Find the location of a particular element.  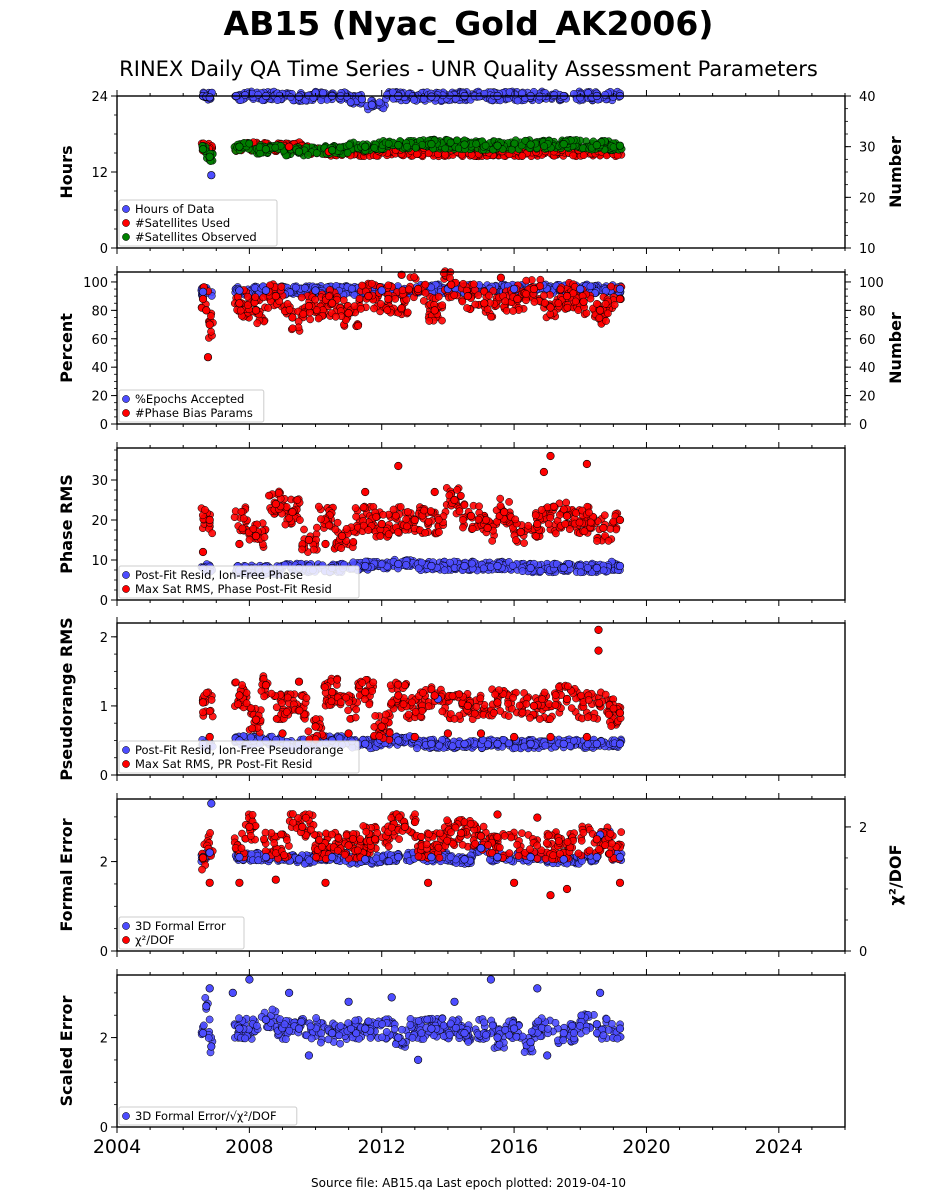

y-tick-label: 40 is located at coordinates (99, 368).